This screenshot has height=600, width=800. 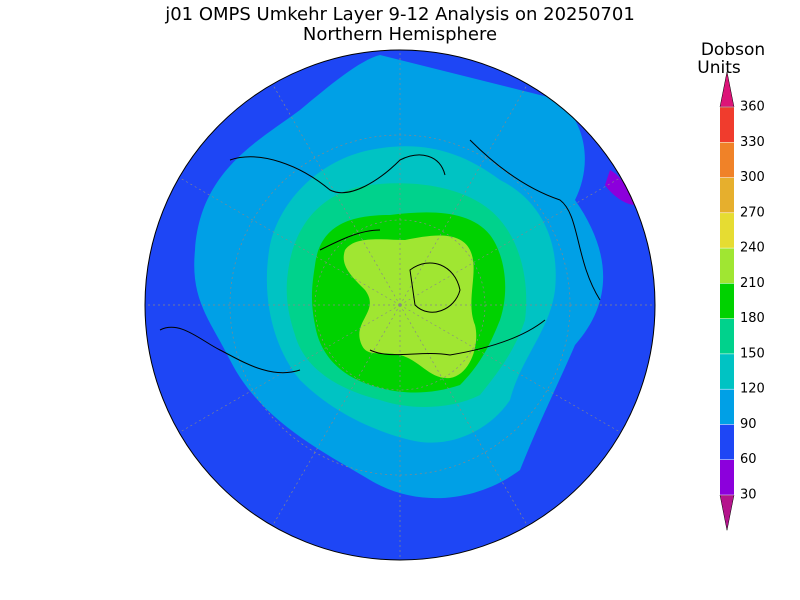 What do you see at coordinates (727, 512) in the screenshot?
I see `colorbar-under` at bounding box center [727, 512].